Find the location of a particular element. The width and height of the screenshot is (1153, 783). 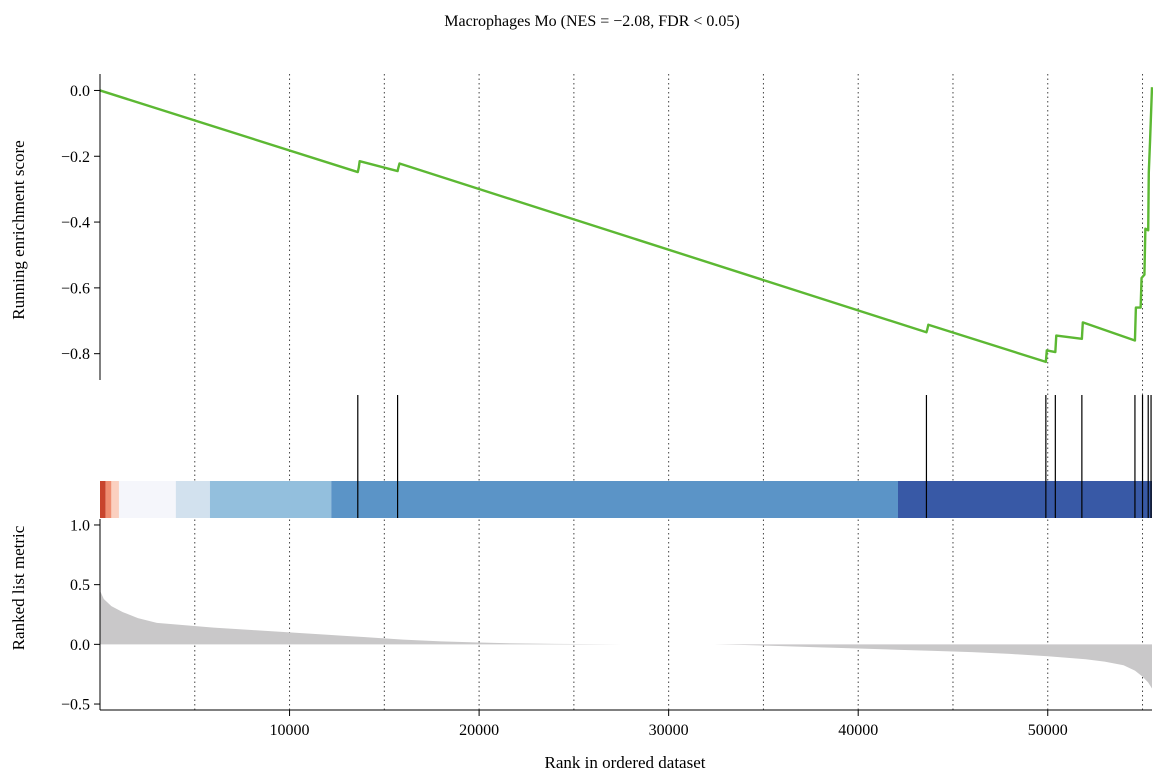

y-axis-label-ranked-metric: Ranked list metric is located at coordinates (18, 587).